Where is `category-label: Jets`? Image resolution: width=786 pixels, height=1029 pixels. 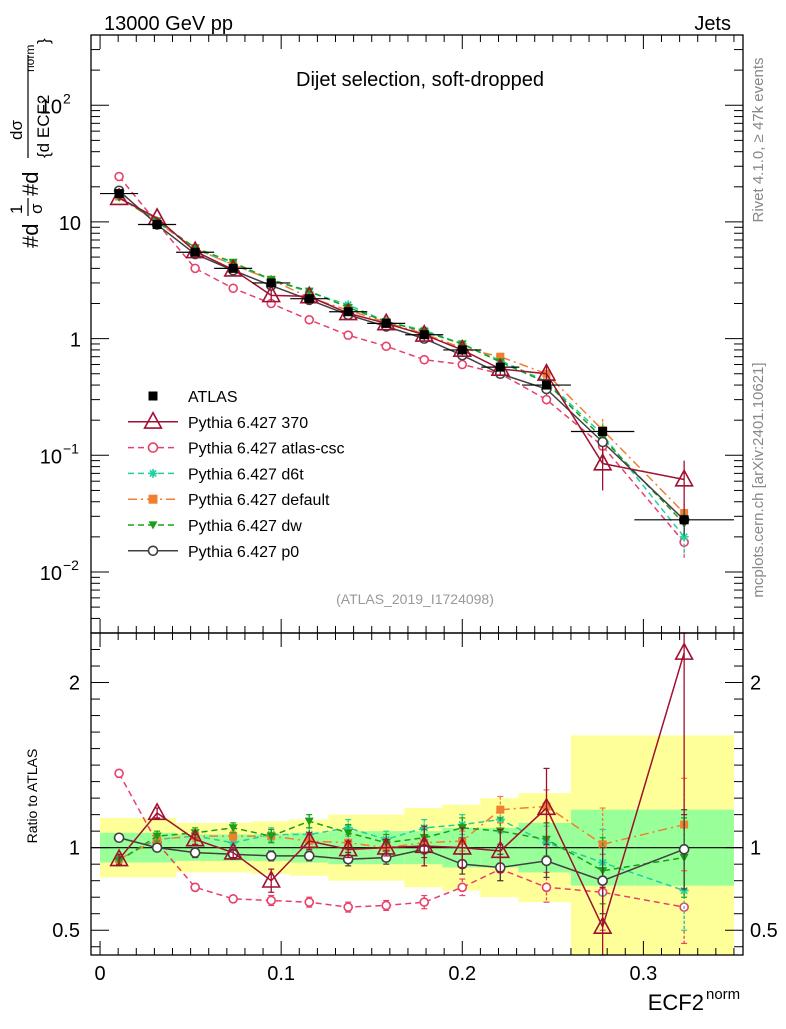
category-label: Jets is located at coordinates (712, 24).